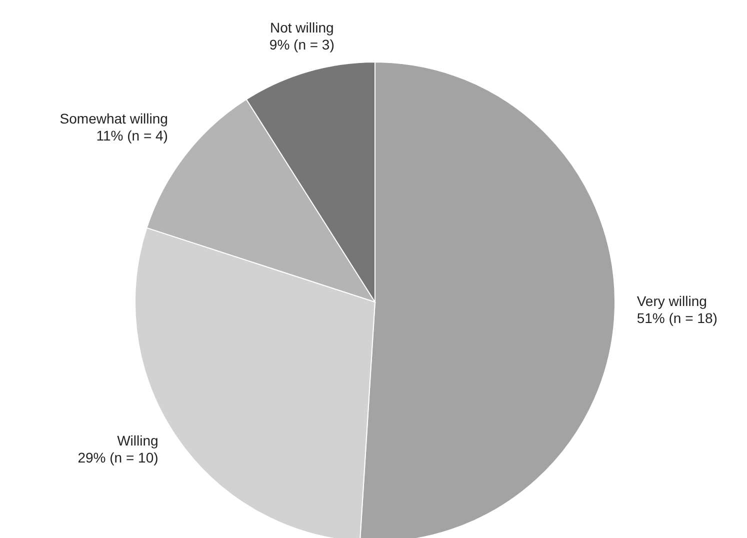  I want to click on slice-label: Not willing, so click(302, 27).